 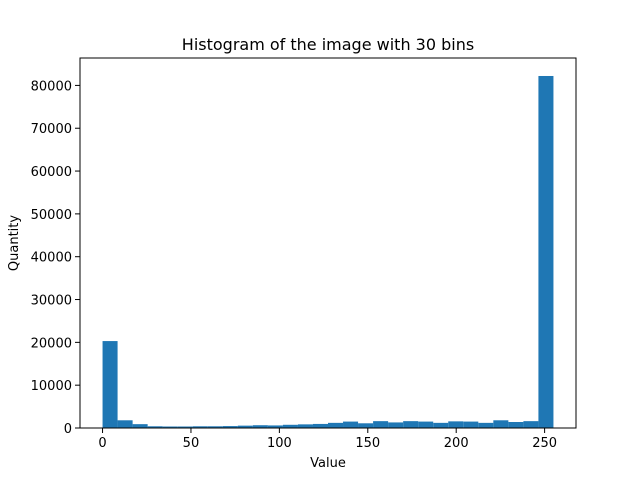 I want to click on x-ticks-group: 0 50 100 150 200 250, so click(x=327, y=439).